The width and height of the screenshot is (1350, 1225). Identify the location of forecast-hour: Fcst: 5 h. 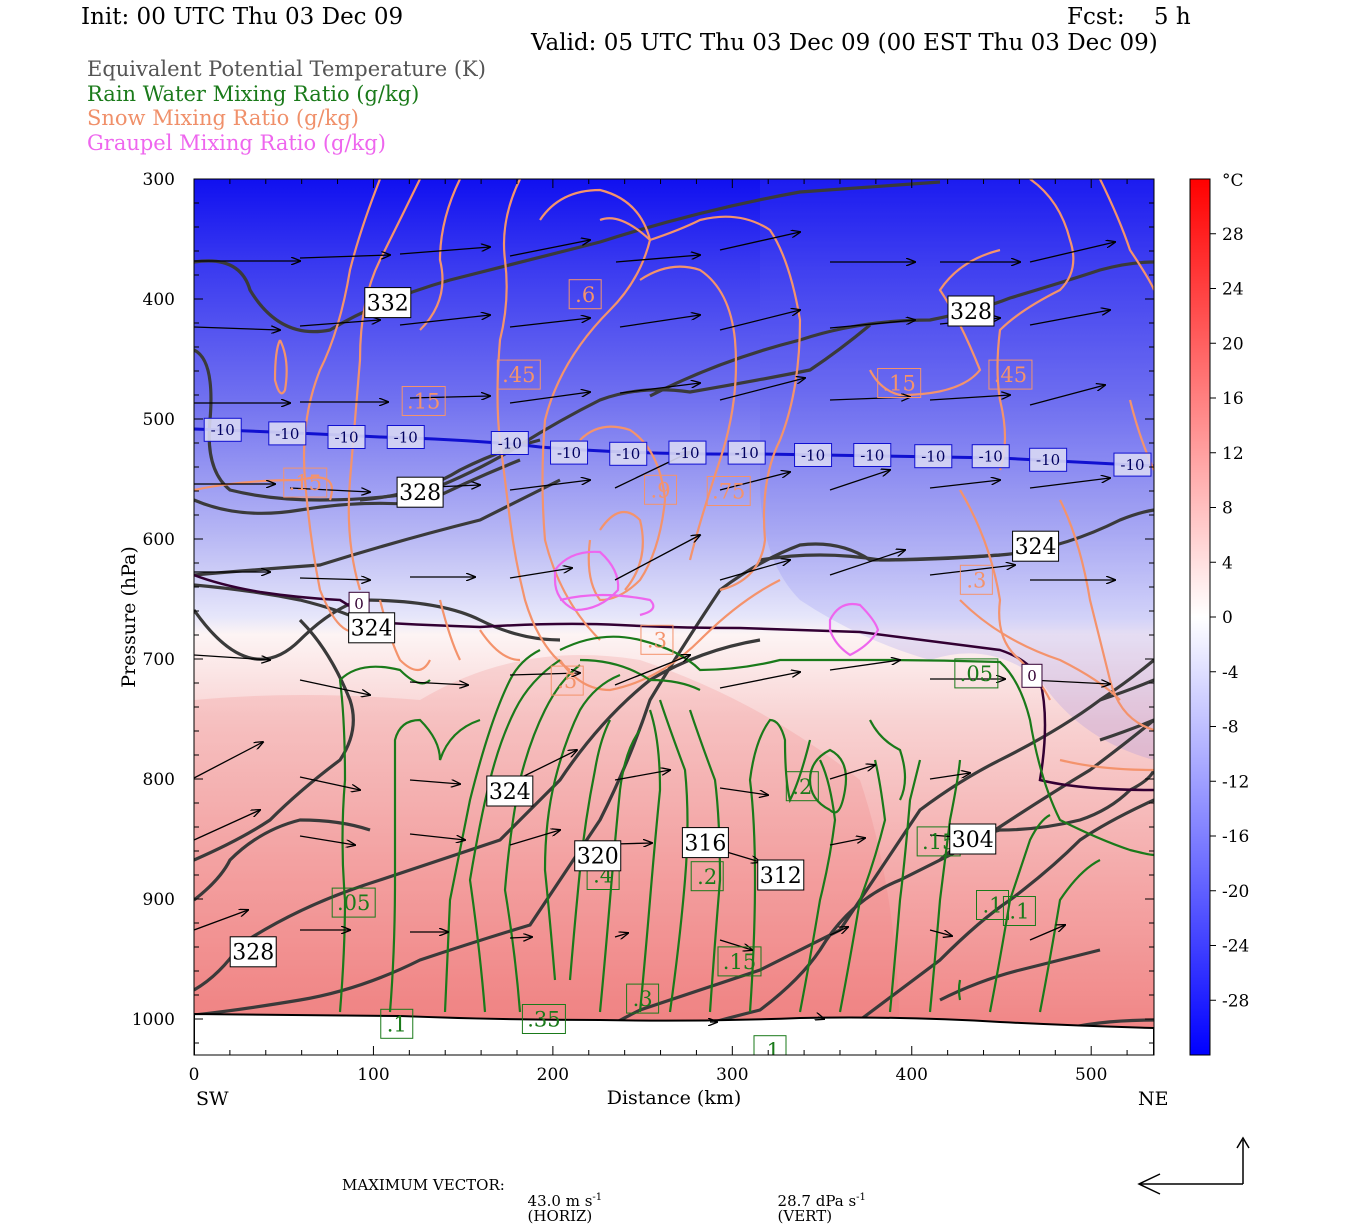
(1129, 17).